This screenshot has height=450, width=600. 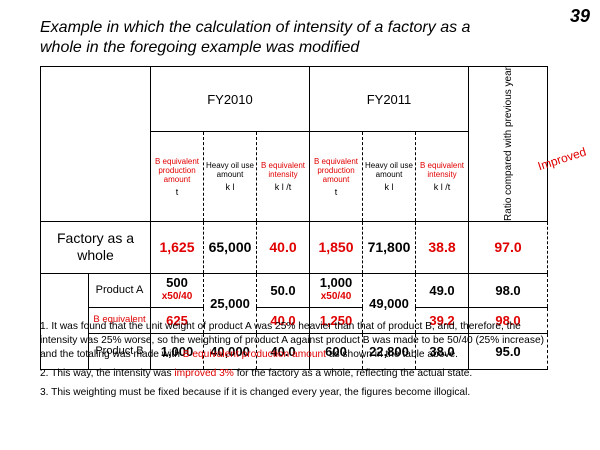 What do you see at coordinates (442, 247) in the screenshot?
I see `factory-int2011: 38.8` at bounding box center [442, 247].